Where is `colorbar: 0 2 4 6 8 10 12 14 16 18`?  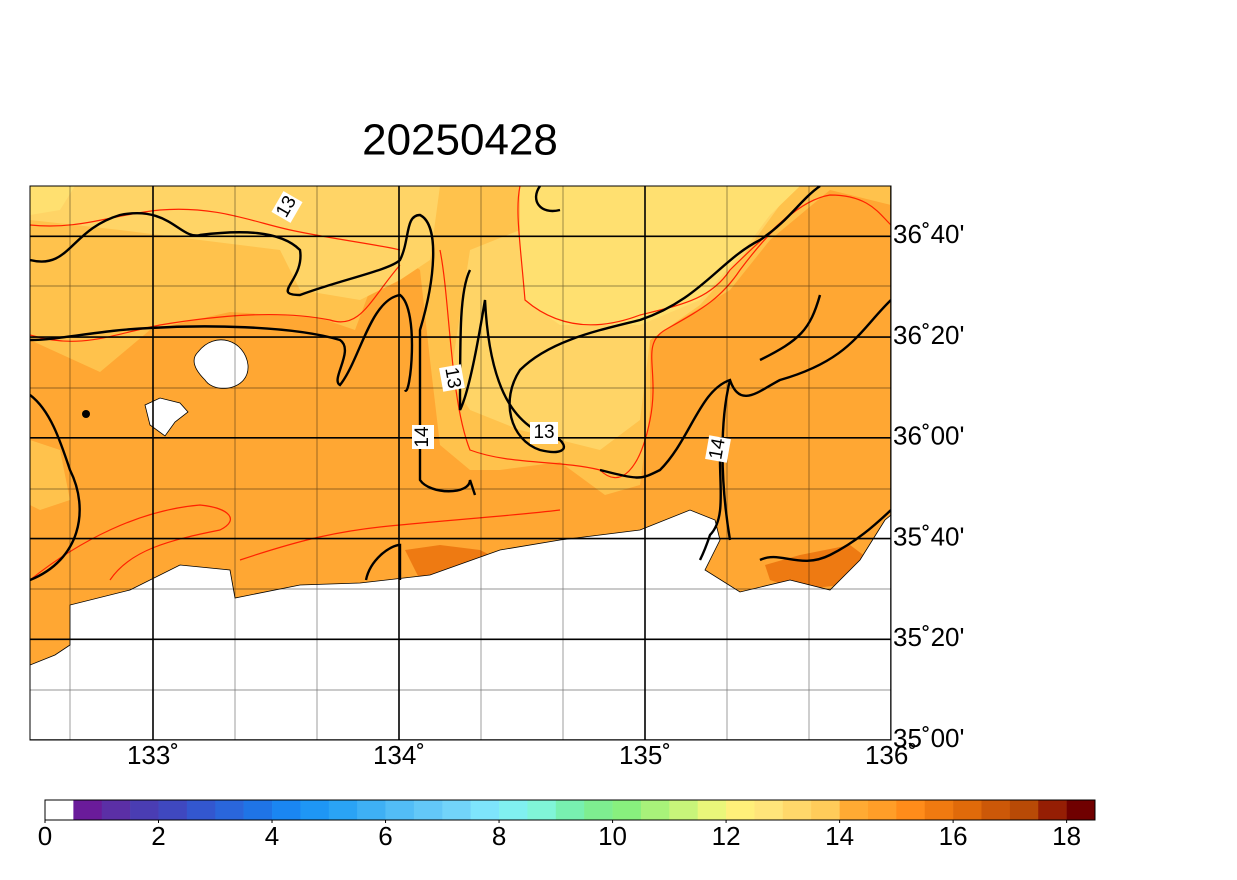
colorbar: 0 2 4 6 8 10 12 14 16 18 is located at coordinates (567, 825).